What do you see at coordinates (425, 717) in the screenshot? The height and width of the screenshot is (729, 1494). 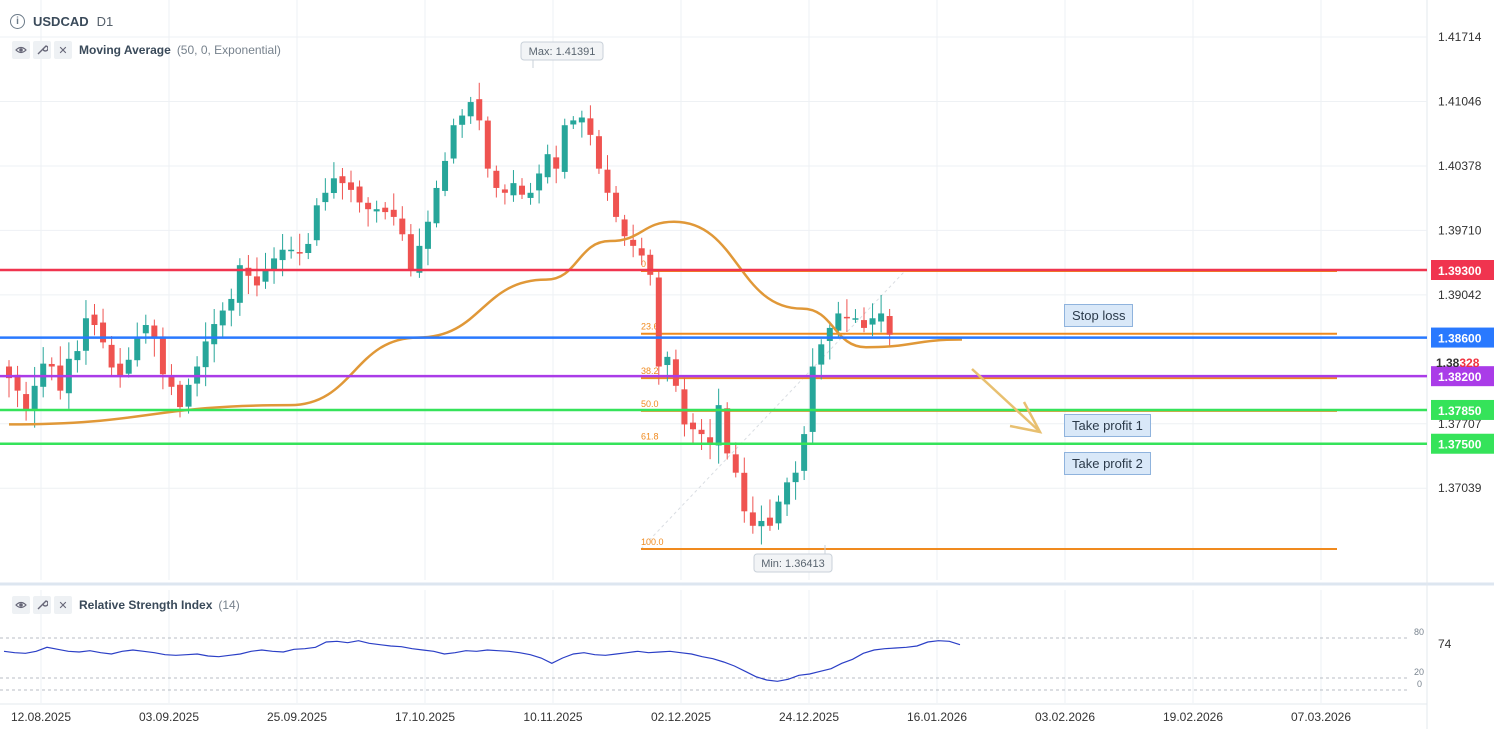 I see `time-tick-label: 17.10.2025` at bounding box center [425, 717].